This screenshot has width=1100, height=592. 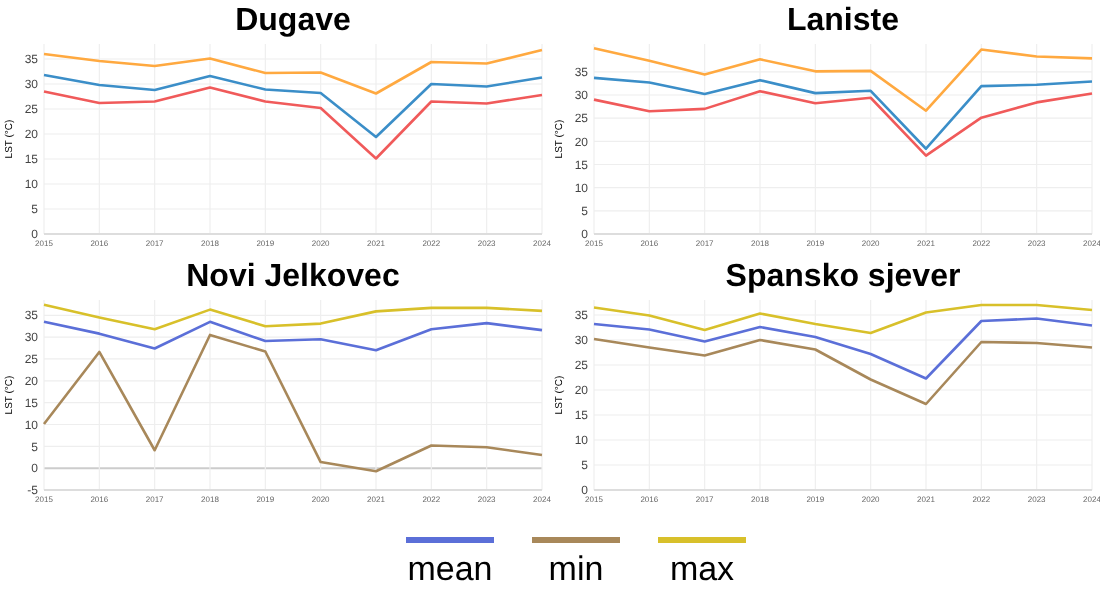 I want to click on legend-label: max, so click(x=702, y=569).